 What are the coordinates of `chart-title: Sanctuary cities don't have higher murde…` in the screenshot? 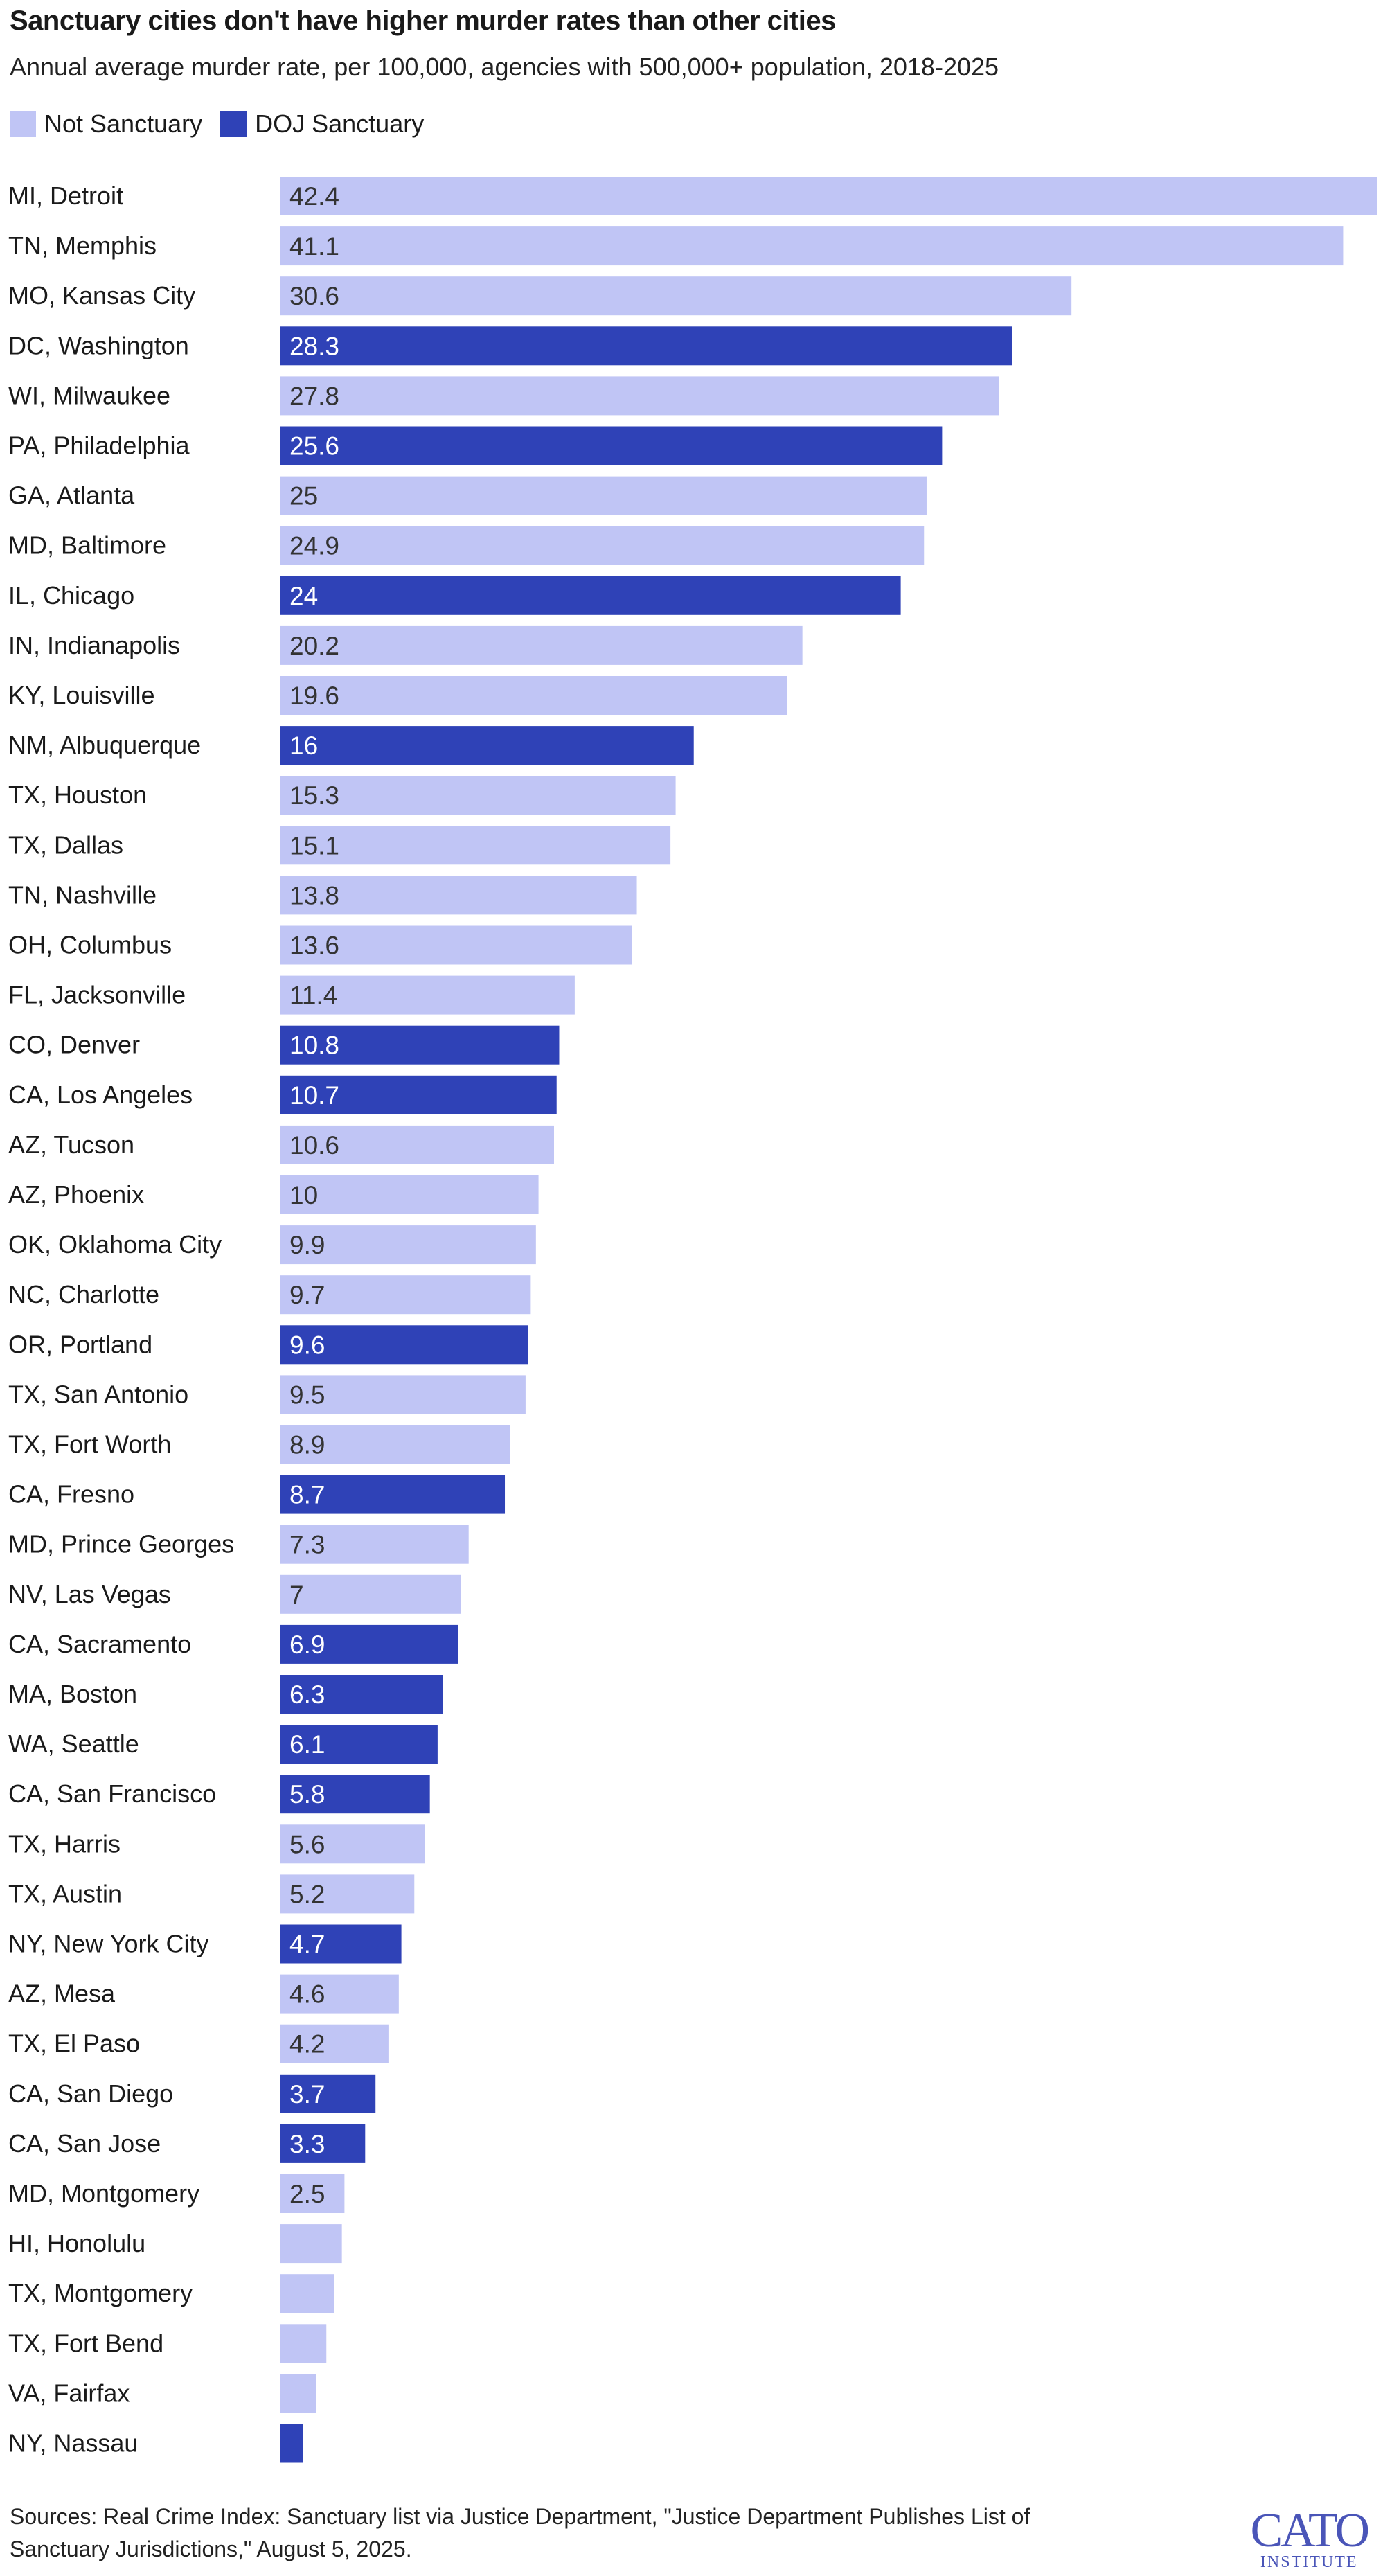 It's located at (423, 21).